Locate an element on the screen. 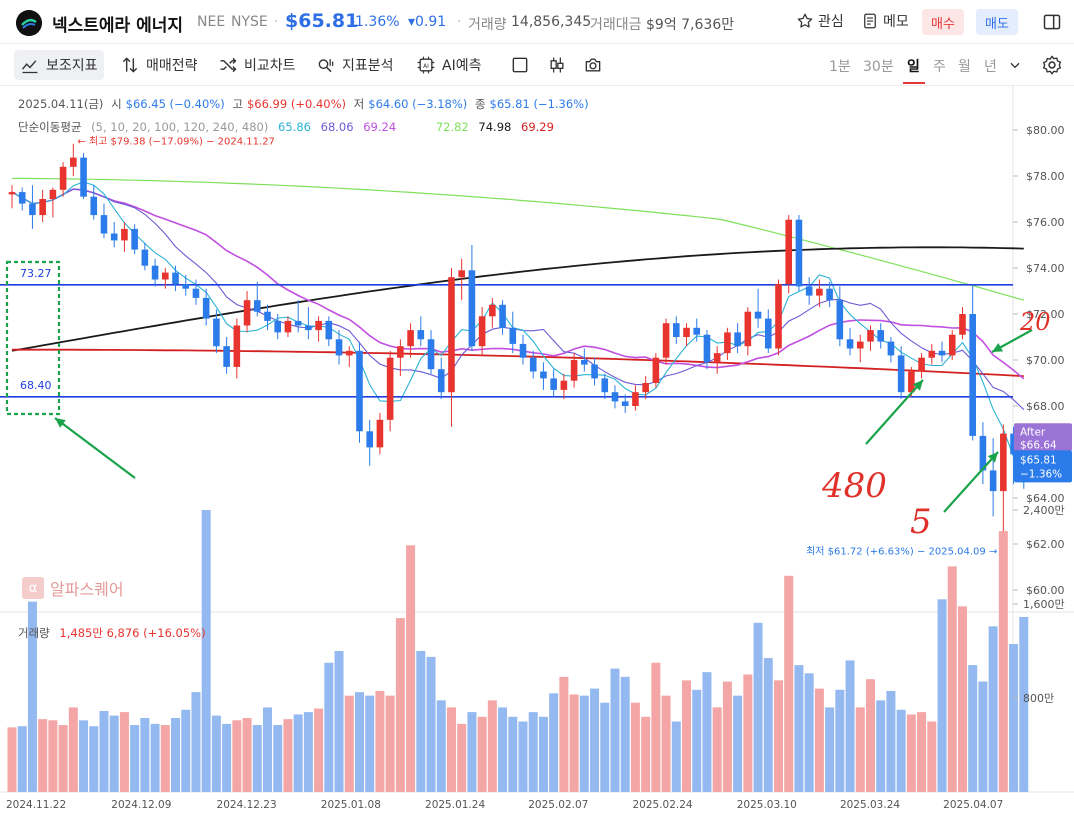 The image size is (1074, 822). chevron-down-icon is located at coordinates (1015, 65).